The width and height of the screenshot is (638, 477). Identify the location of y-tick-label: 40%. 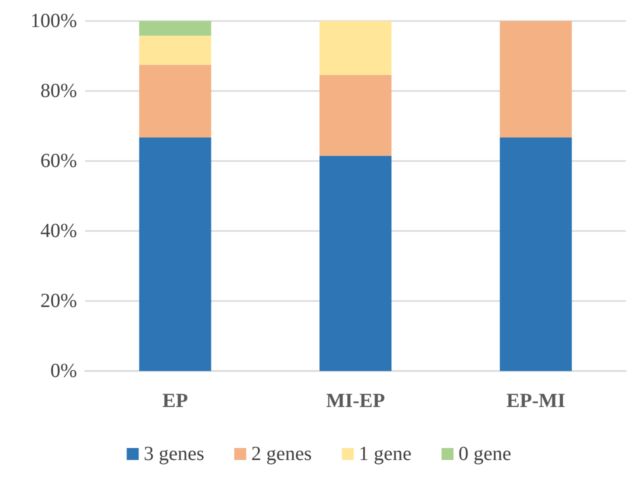
(58, 231).